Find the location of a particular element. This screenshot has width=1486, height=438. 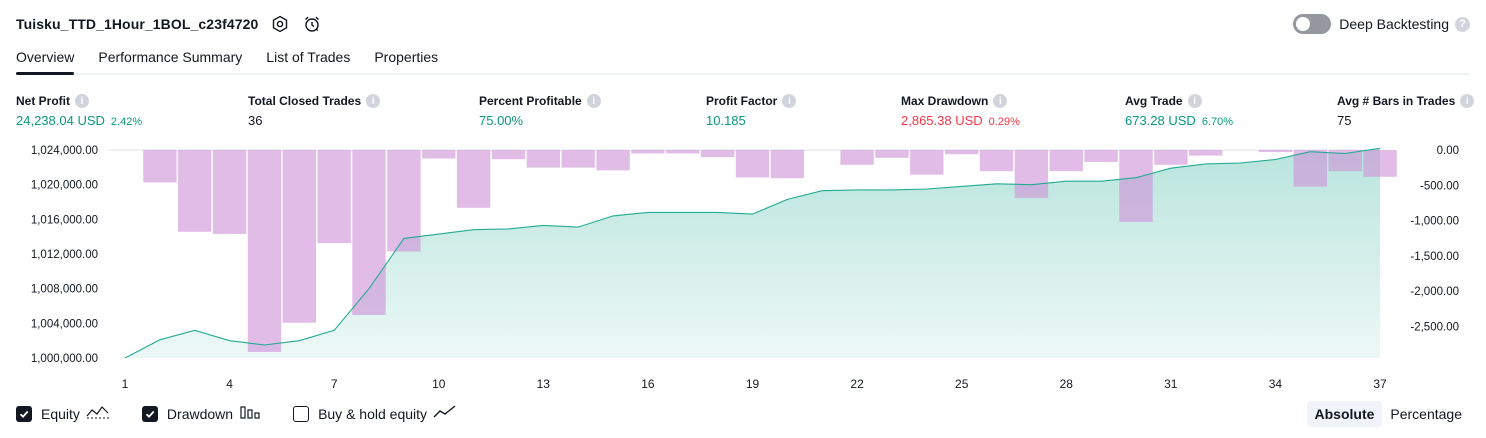

chart-legend: Equity Drawdown Buy & hold equity is located at coordinates (252, 414).